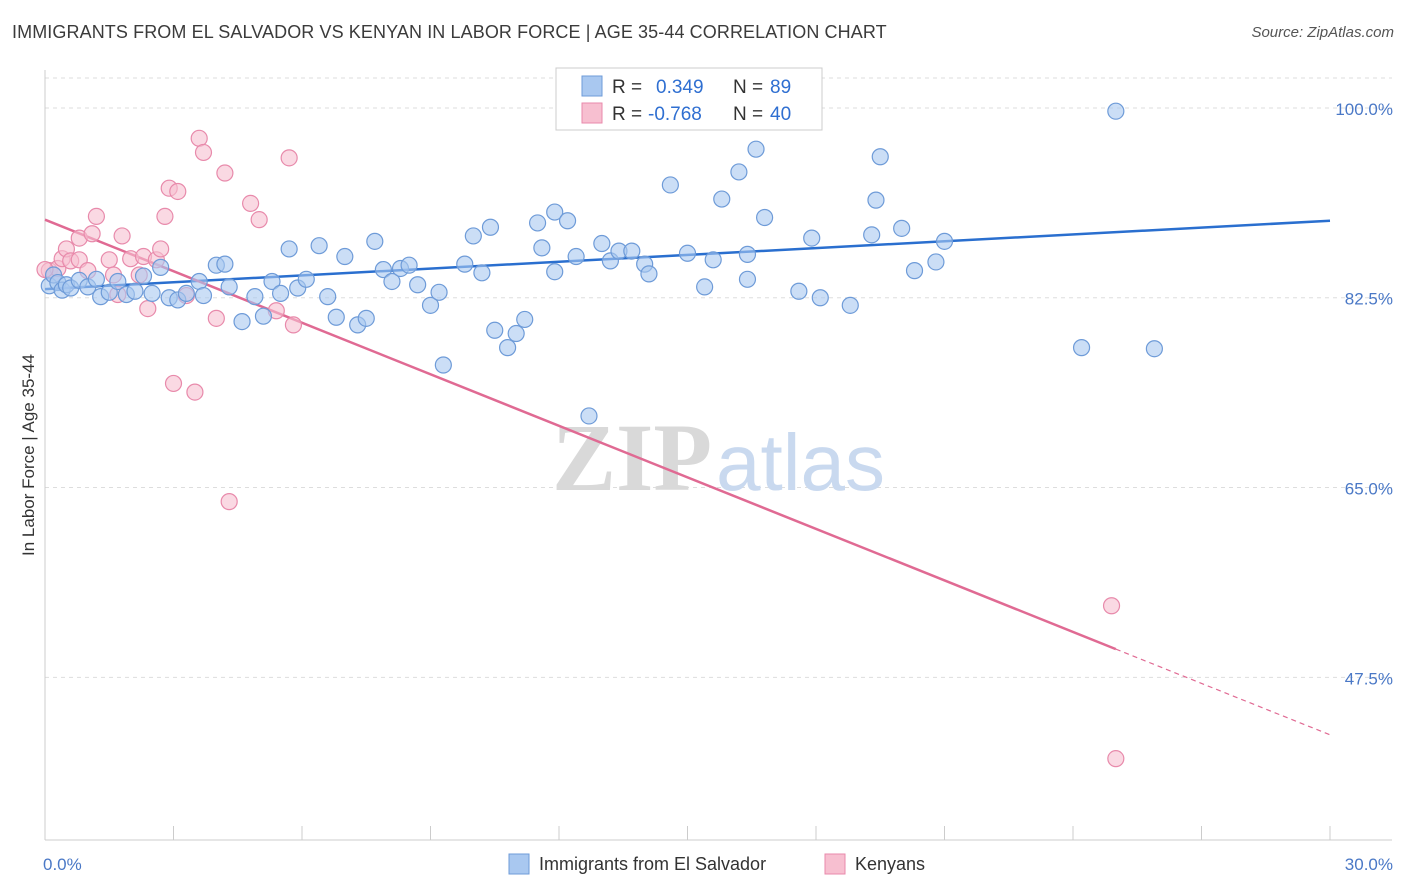  Describe the element at coordinates (716, 864) in the screenshot. I see `series-legend: Immigrants from El Salvador Kenyans` at that location.